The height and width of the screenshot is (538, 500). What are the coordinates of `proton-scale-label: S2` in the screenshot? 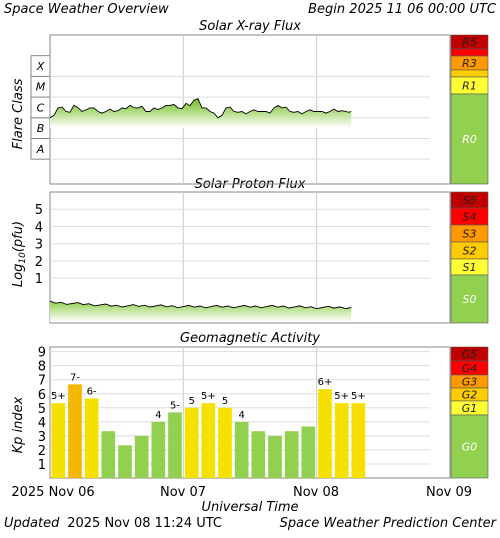 It's located at (470, 251).